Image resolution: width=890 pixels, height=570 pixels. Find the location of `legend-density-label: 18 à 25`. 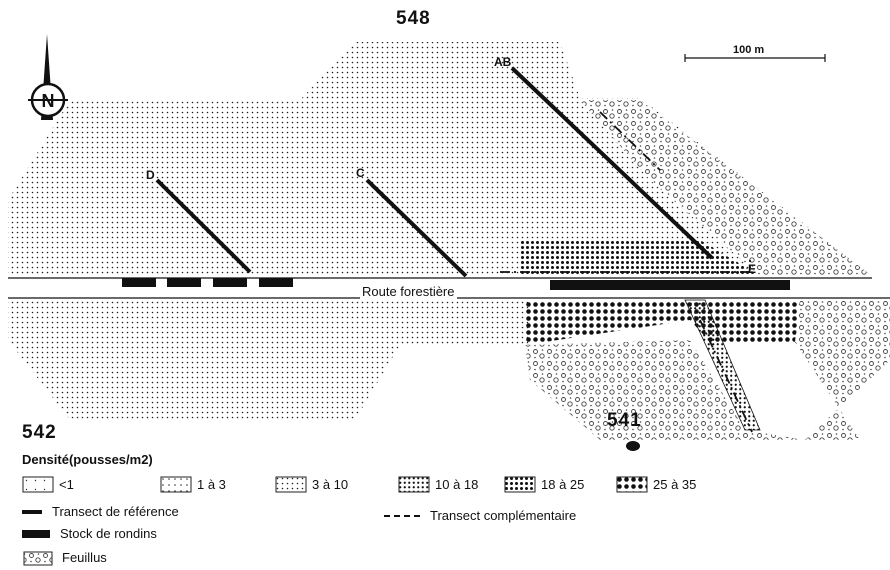

legend-density-label: 18 à 25 is located at coordinates (563, 484).